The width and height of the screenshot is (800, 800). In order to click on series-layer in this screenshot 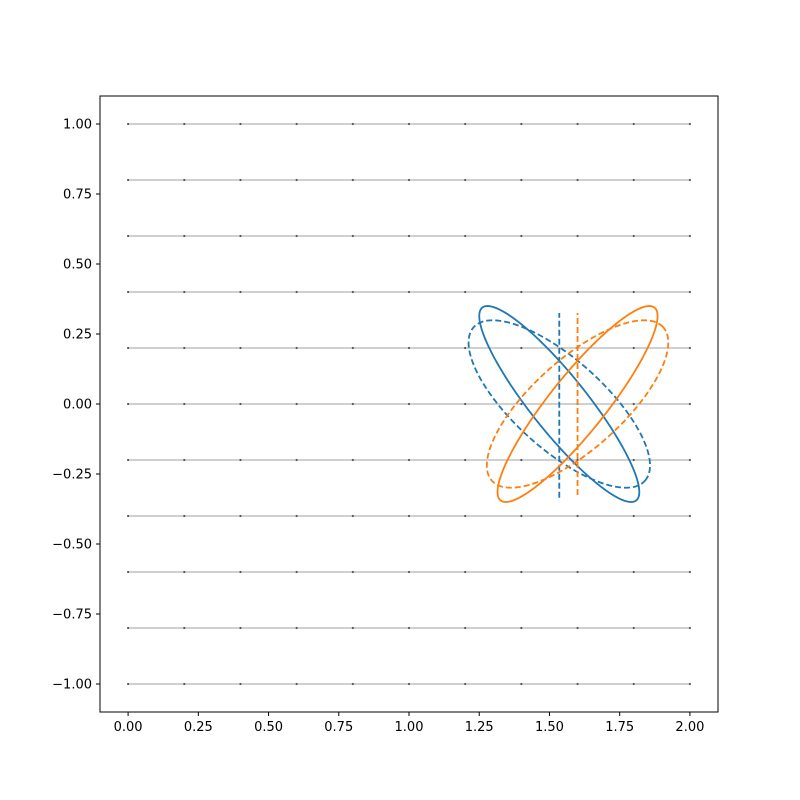, I will do `click(568, 404)`.